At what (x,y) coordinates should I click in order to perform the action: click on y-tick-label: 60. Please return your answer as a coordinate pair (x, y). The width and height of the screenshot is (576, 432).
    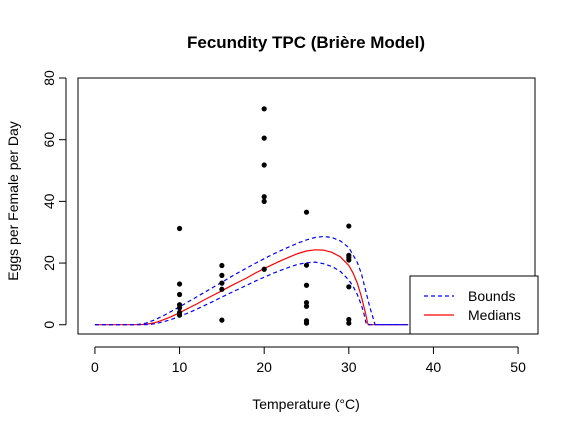
    Looking at the image, I should click on (49, 140).